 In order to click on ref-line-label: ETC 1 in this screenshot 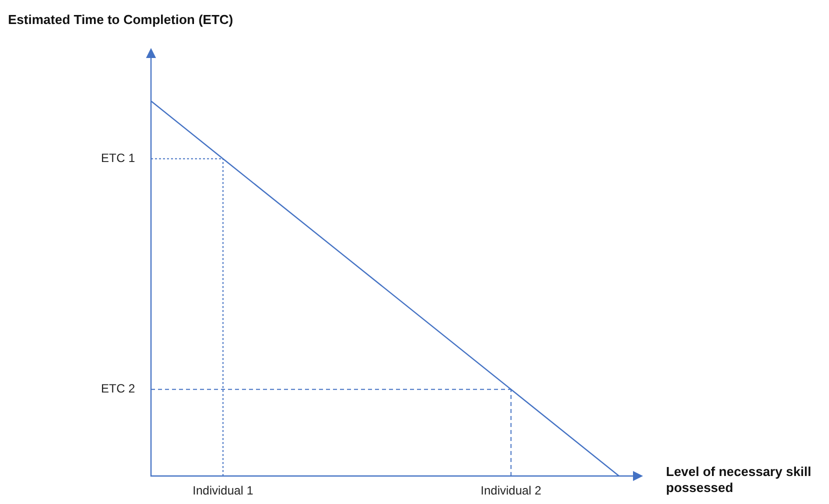, I will do `click(118, 158)`.